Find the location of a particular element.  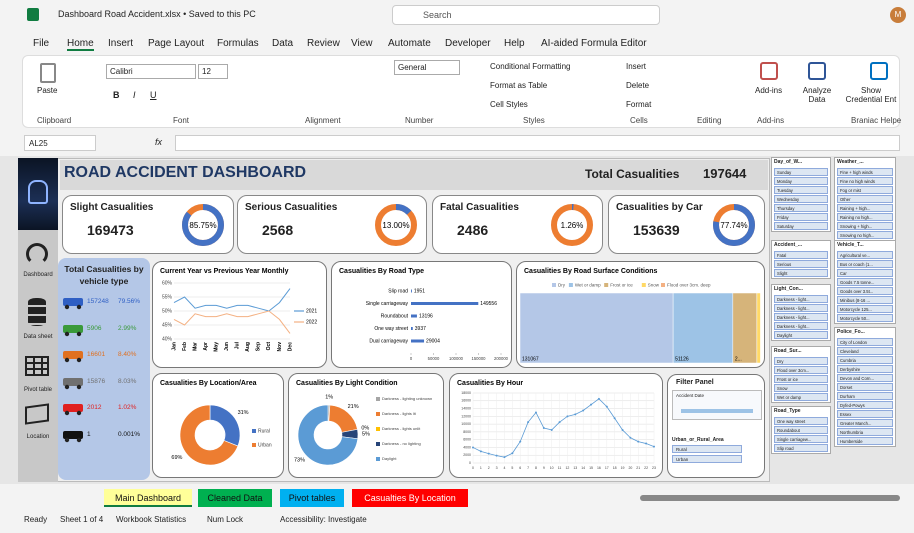

slicer-item: Cleveland is located at coordinates (865, 351).